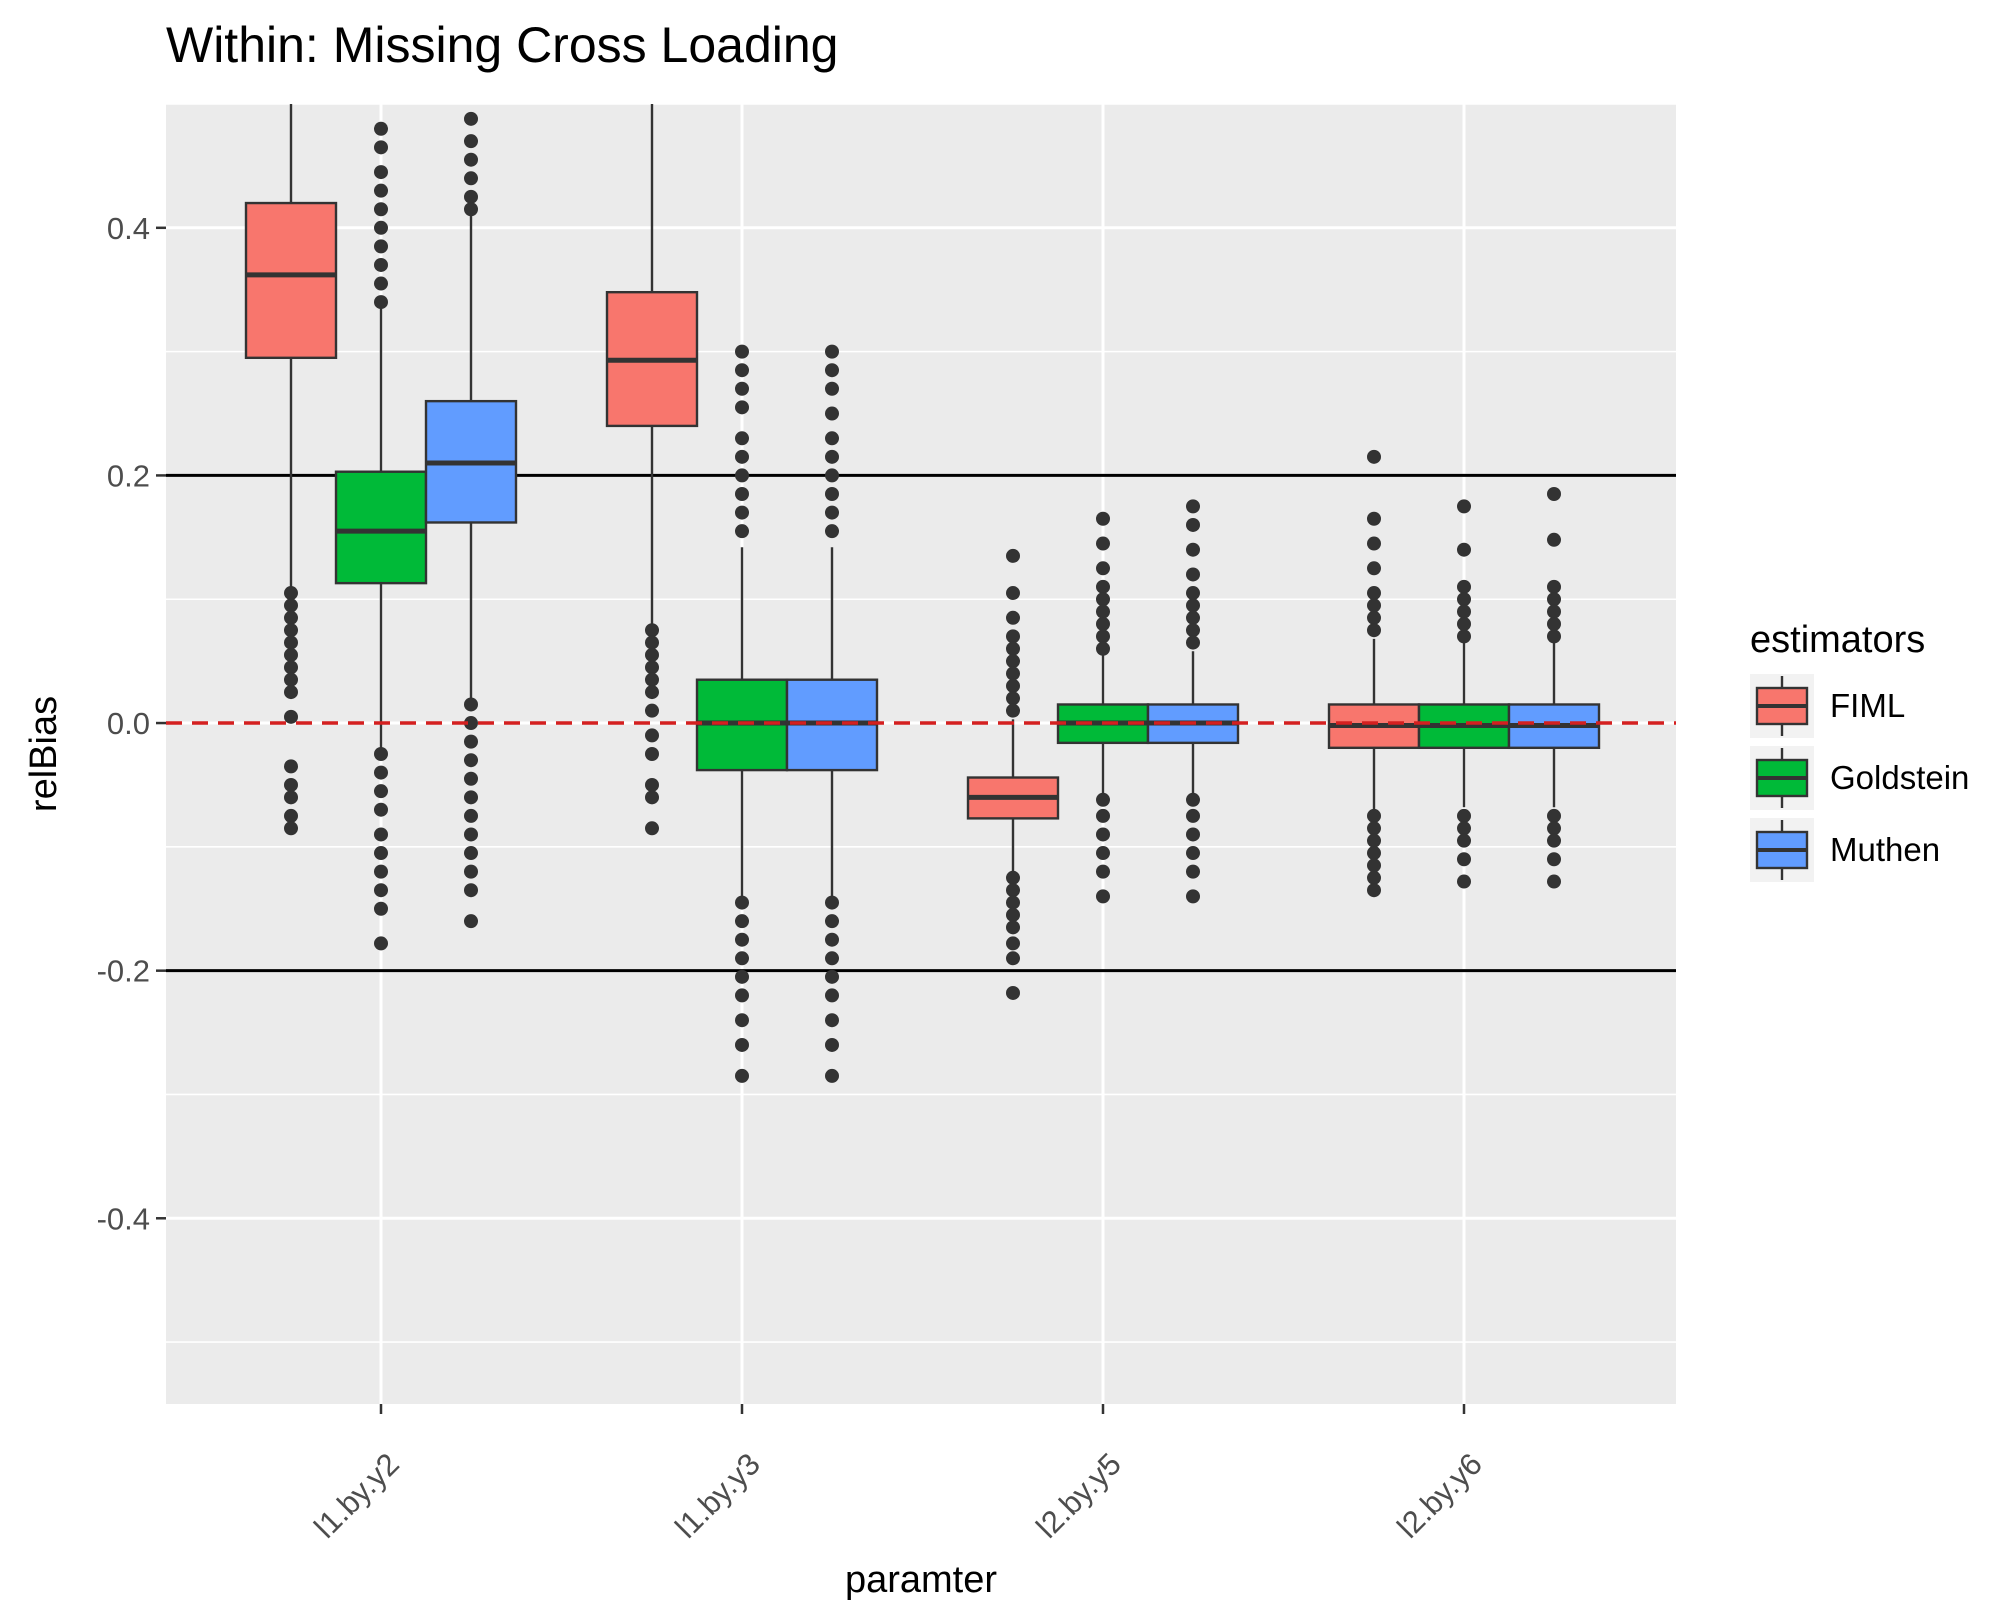 Image resolution: width=2006 pixels, height=1605 pixels. I want to click on x-tick-label: l1.by.y2, so click(356, 1495).